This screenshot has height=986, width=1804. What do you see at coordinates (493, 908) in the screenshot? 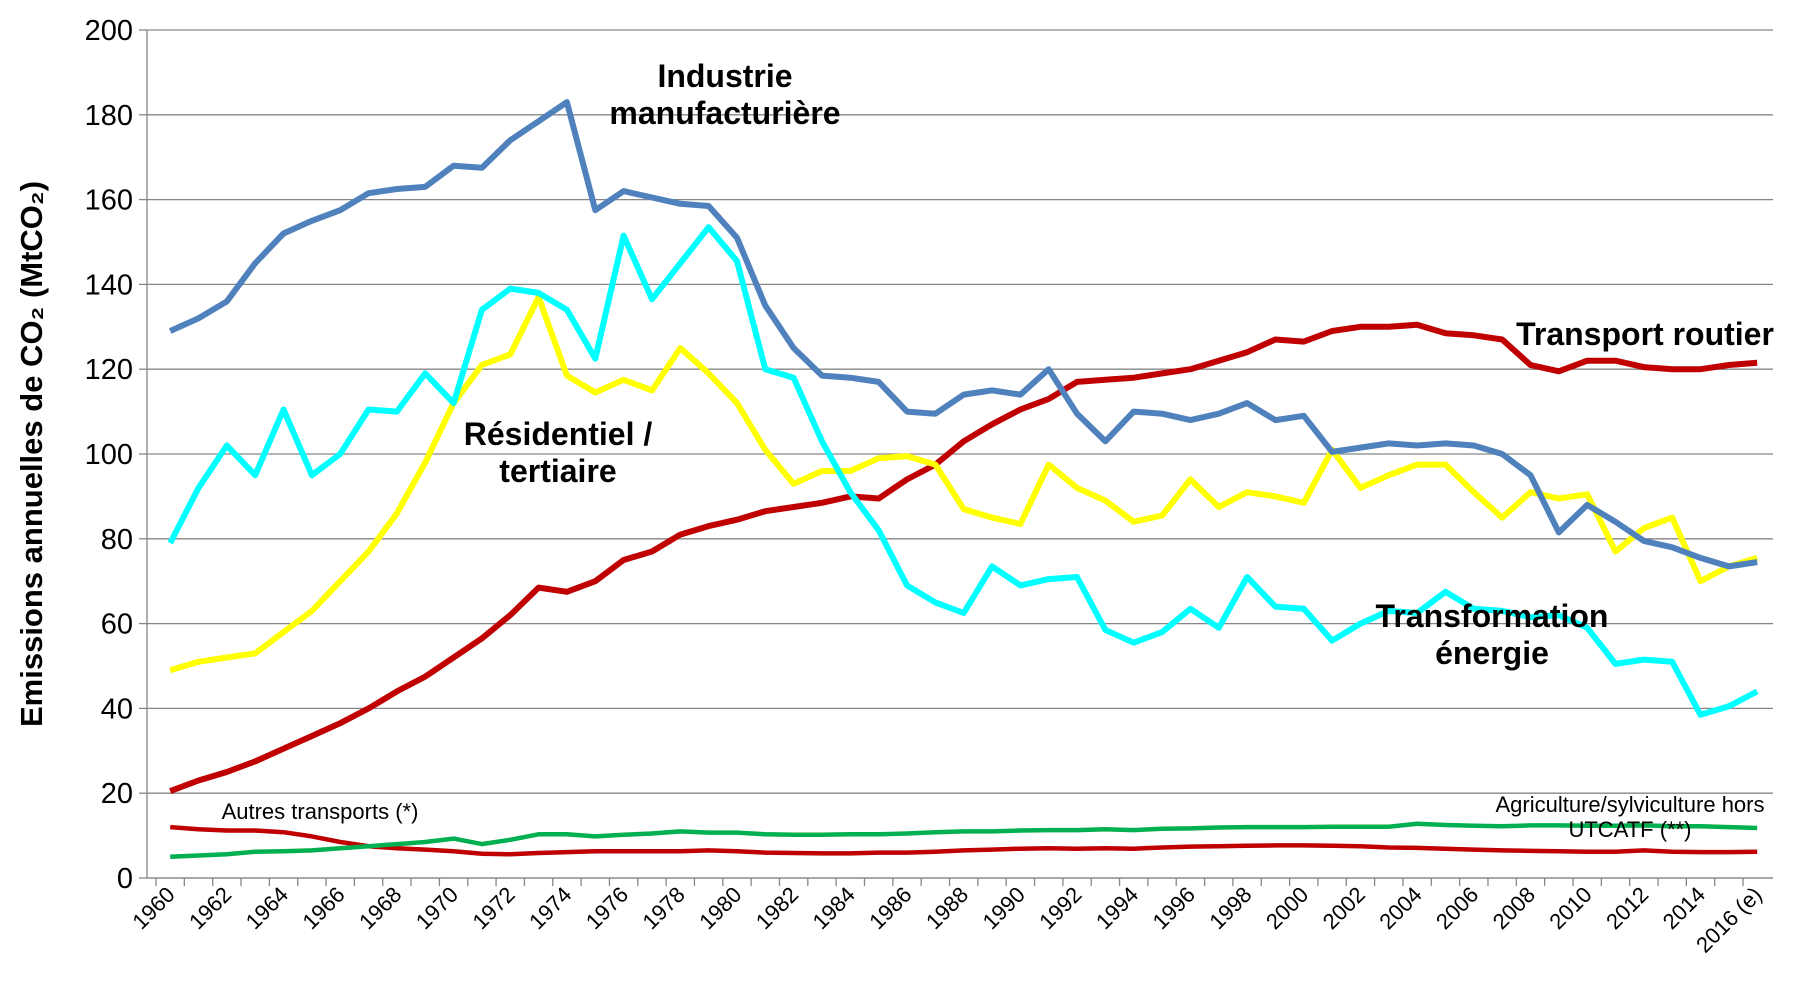
I see `x-tick-label: 1972` at bounding box center [493, 908].